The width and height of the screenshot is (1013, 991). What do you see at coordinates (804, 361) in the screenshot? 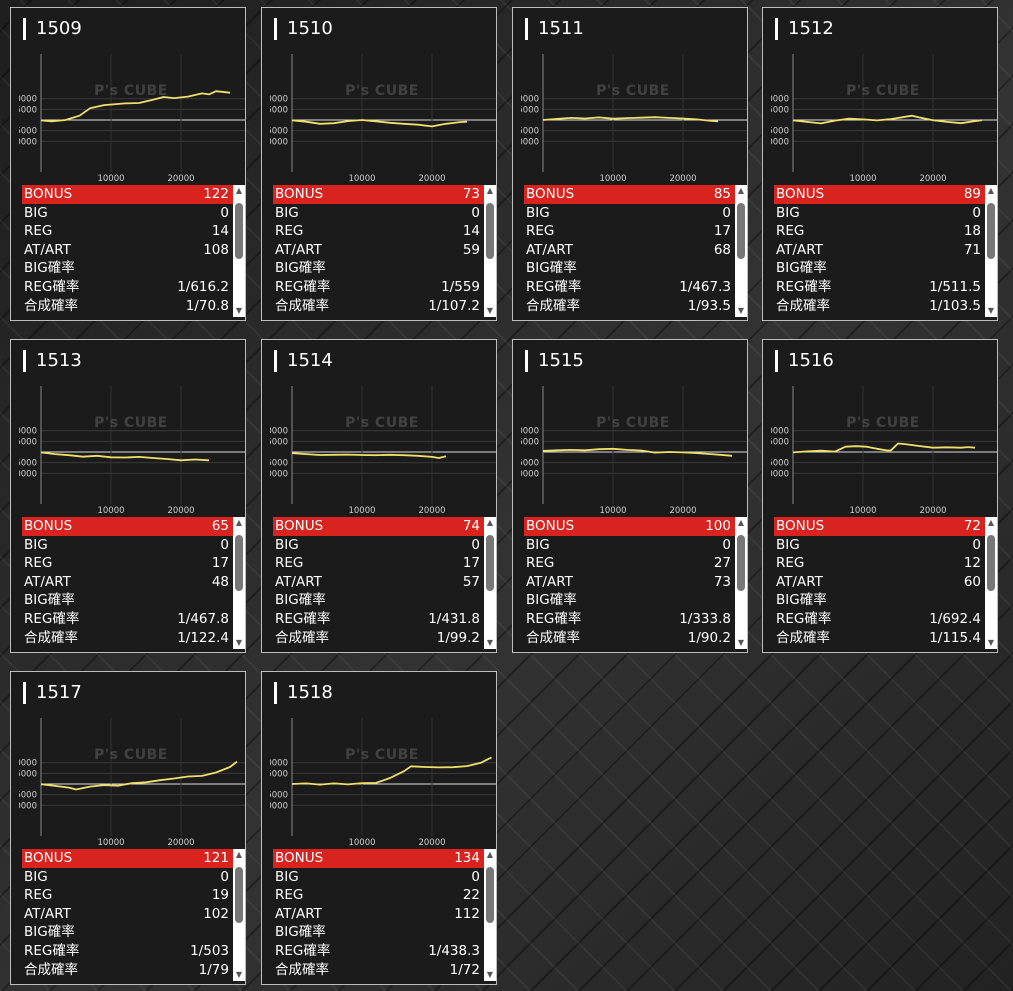
I see `machine-number: 1516` at bounding box center [804, 361].